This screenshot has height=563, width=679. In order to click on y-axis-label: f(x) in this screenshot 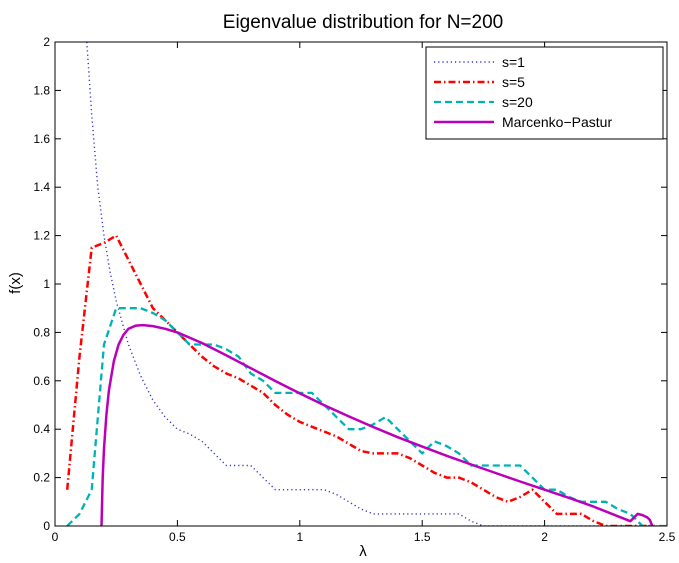, I will do `click(15, 283)`.